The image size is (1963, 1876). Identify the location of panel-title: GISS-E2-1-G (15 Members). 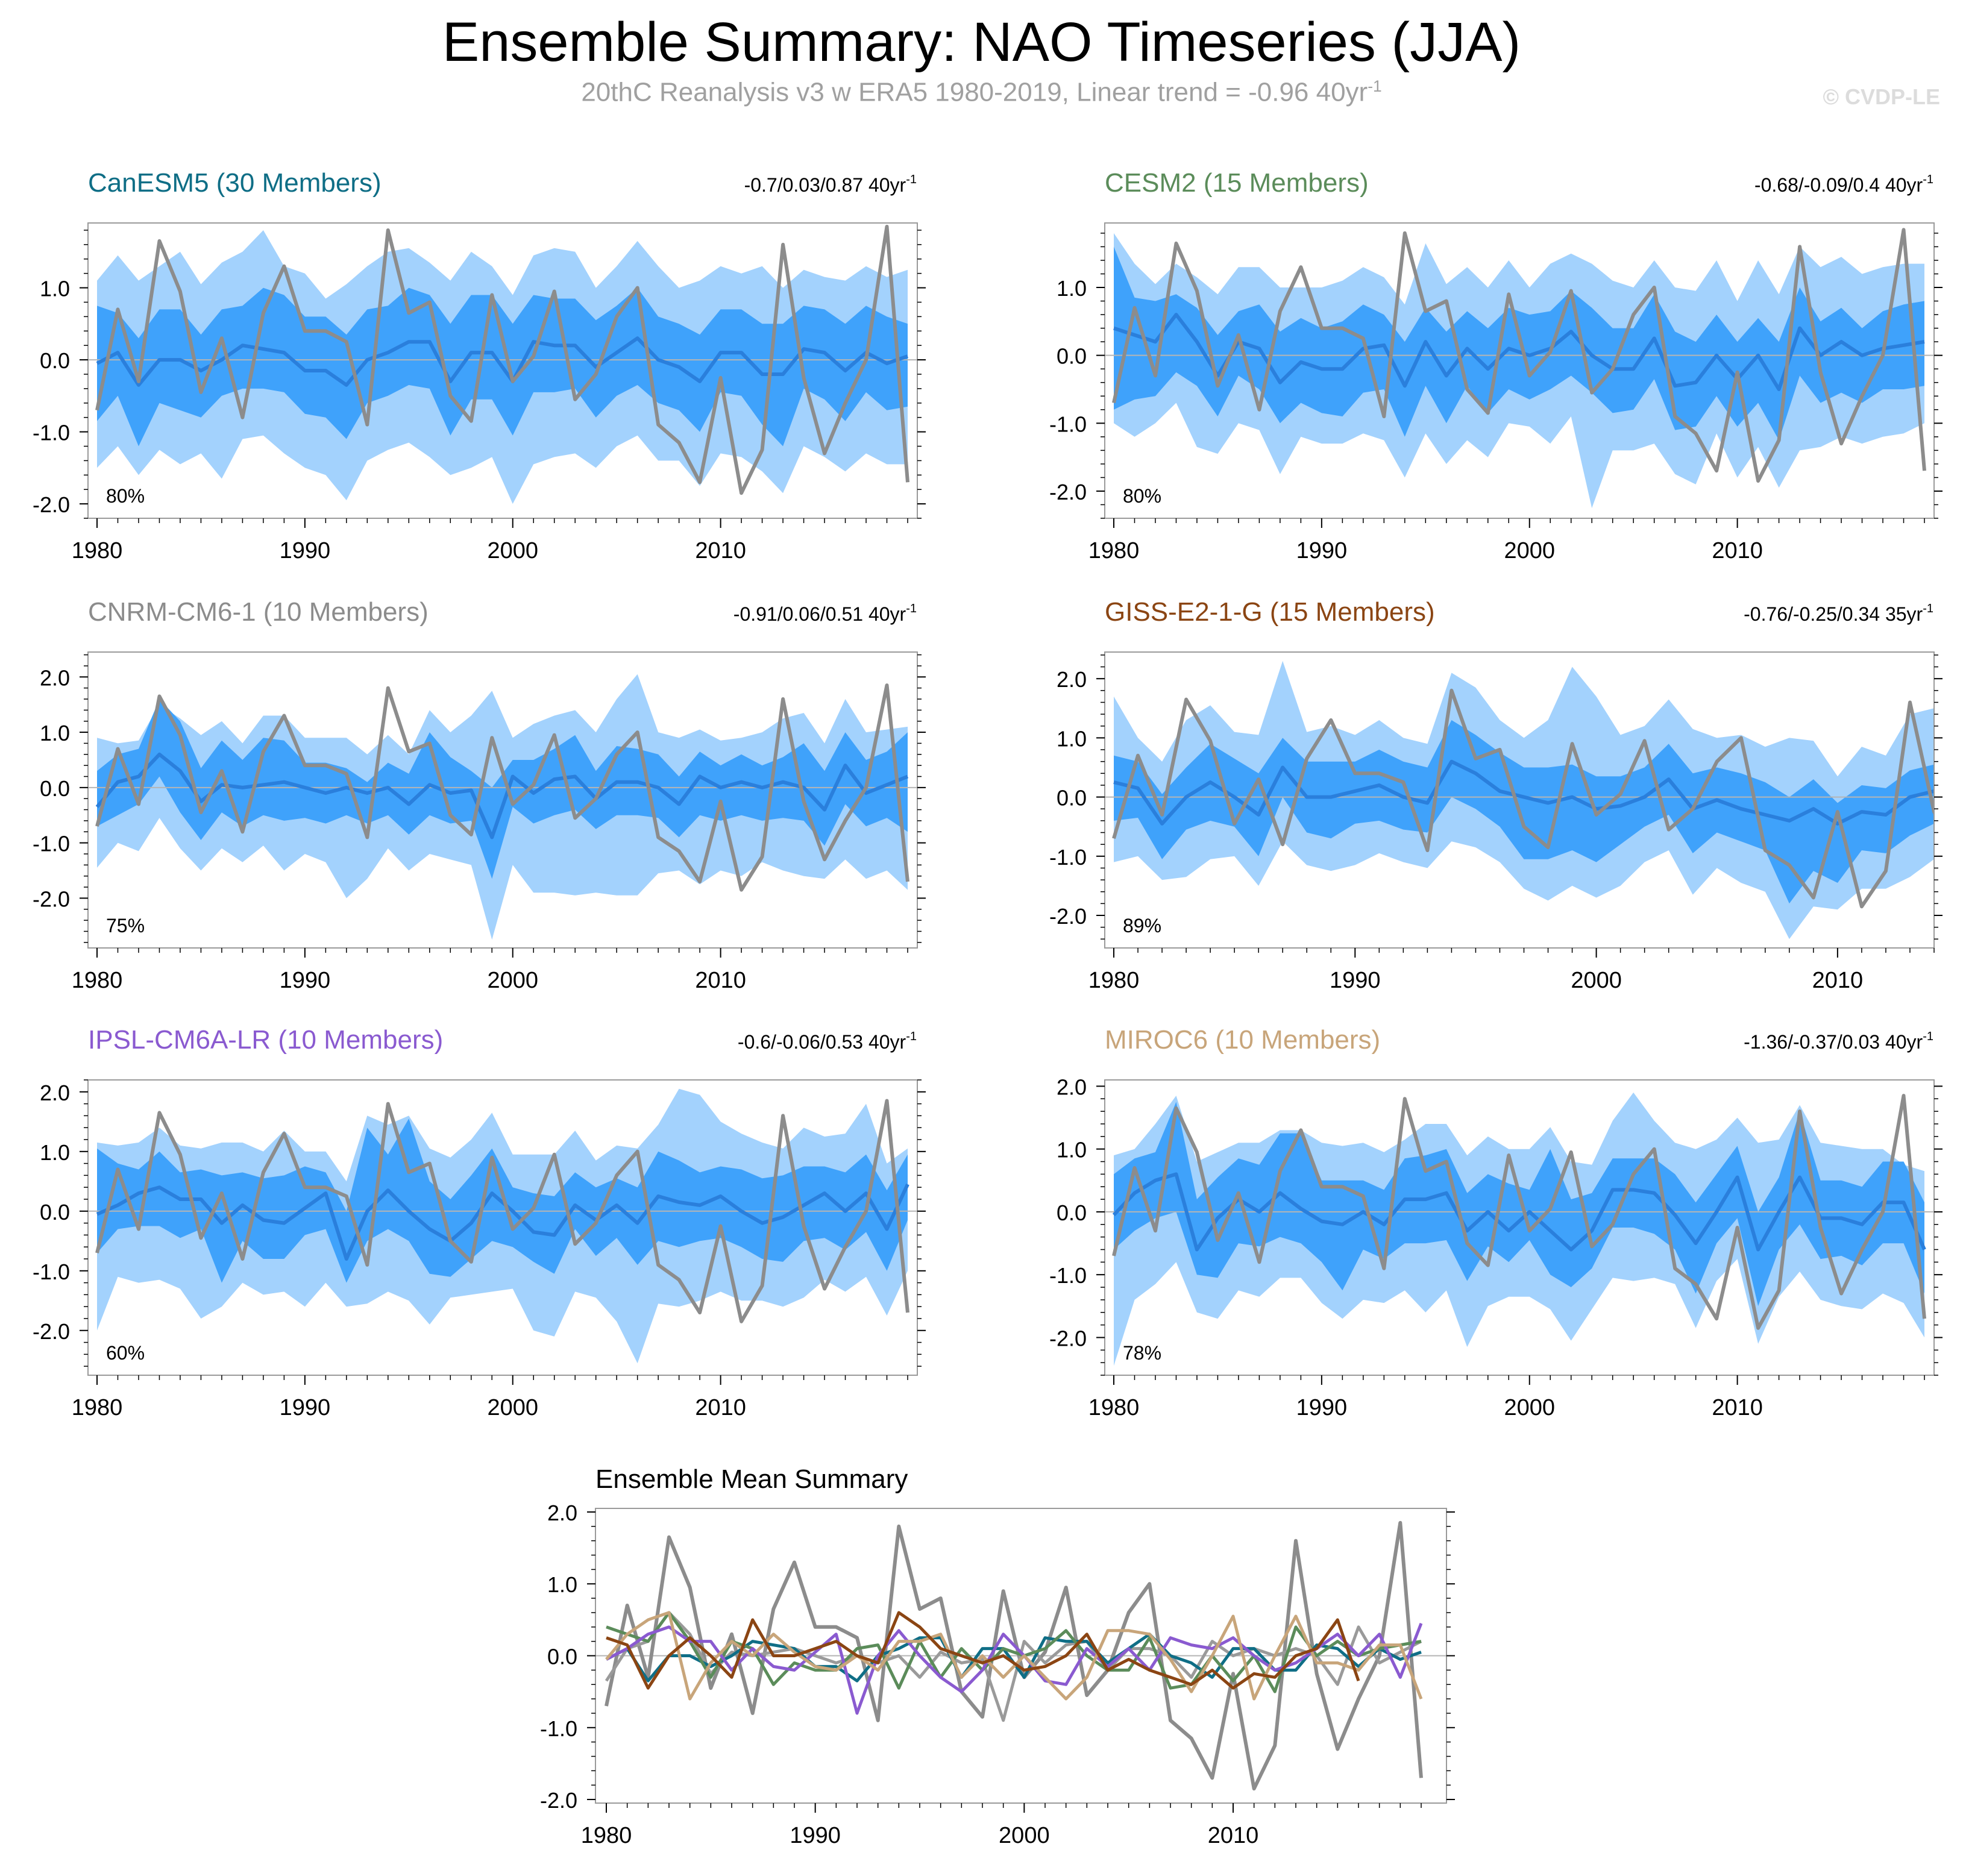
(1270, 612).